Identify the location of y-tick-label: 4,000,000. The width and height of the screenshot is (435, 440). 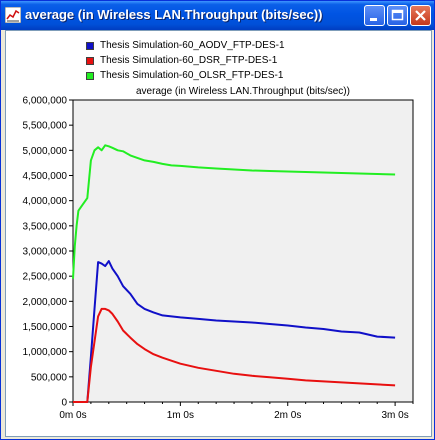
(45, 201).